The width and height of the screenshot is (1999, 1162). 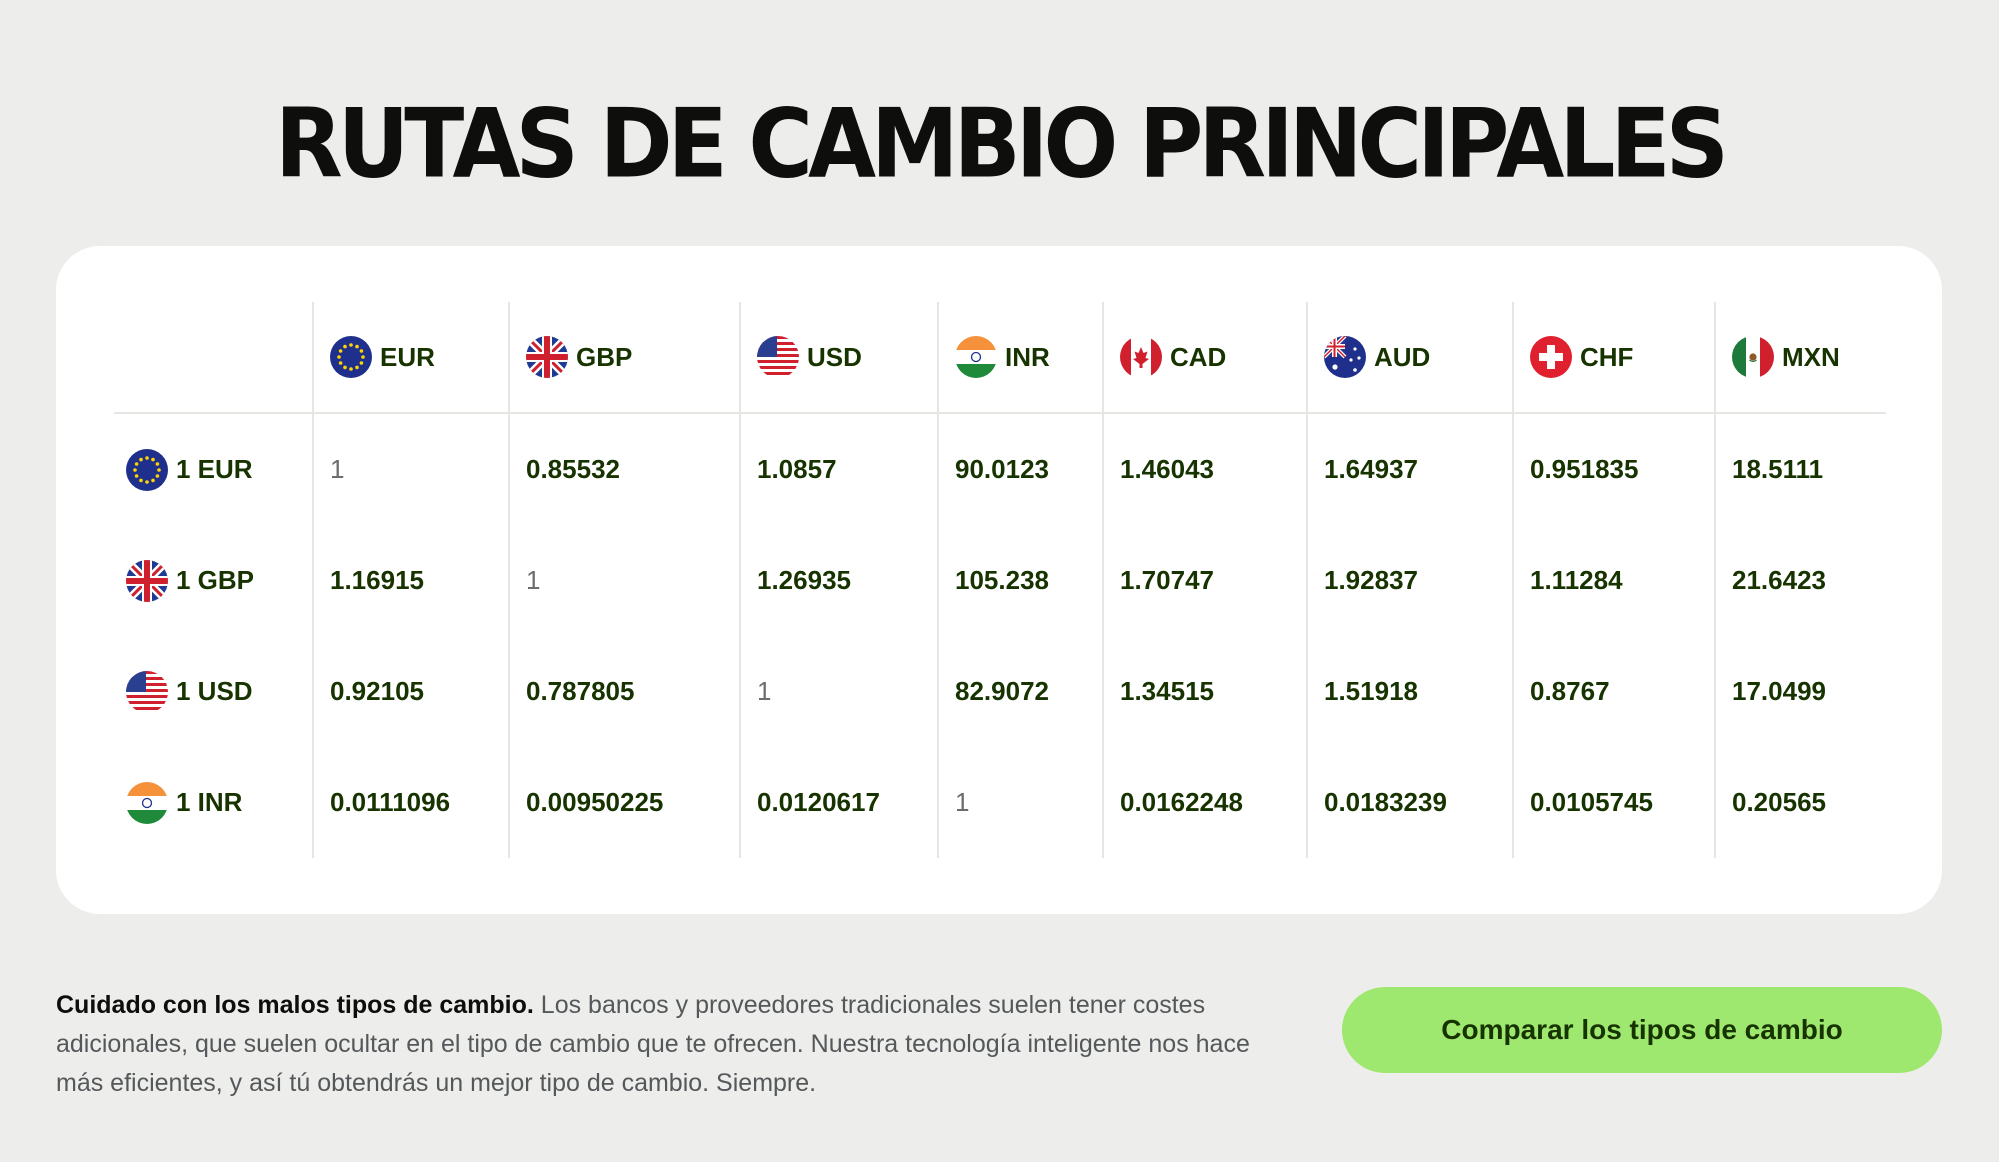 What do you see at coordinates (1613, 691) in the screenshot?
I see `rate-cell: 0.8767` at bounding box center [1613, 691].